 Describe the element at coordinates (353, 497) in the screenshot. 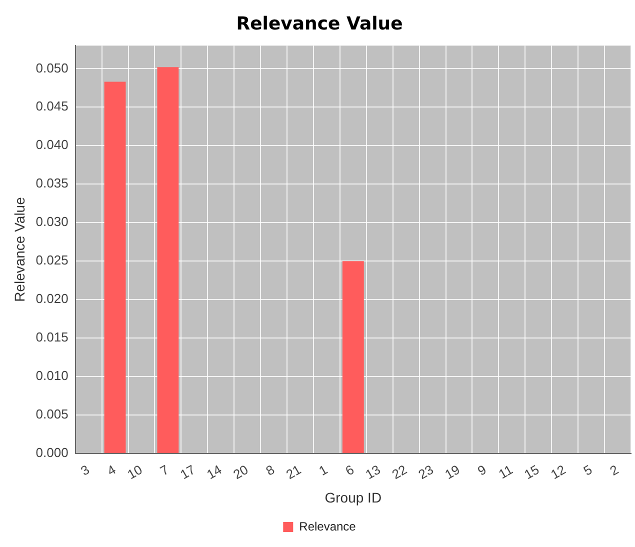

I see `x-axis-title: Group ID` at that location.